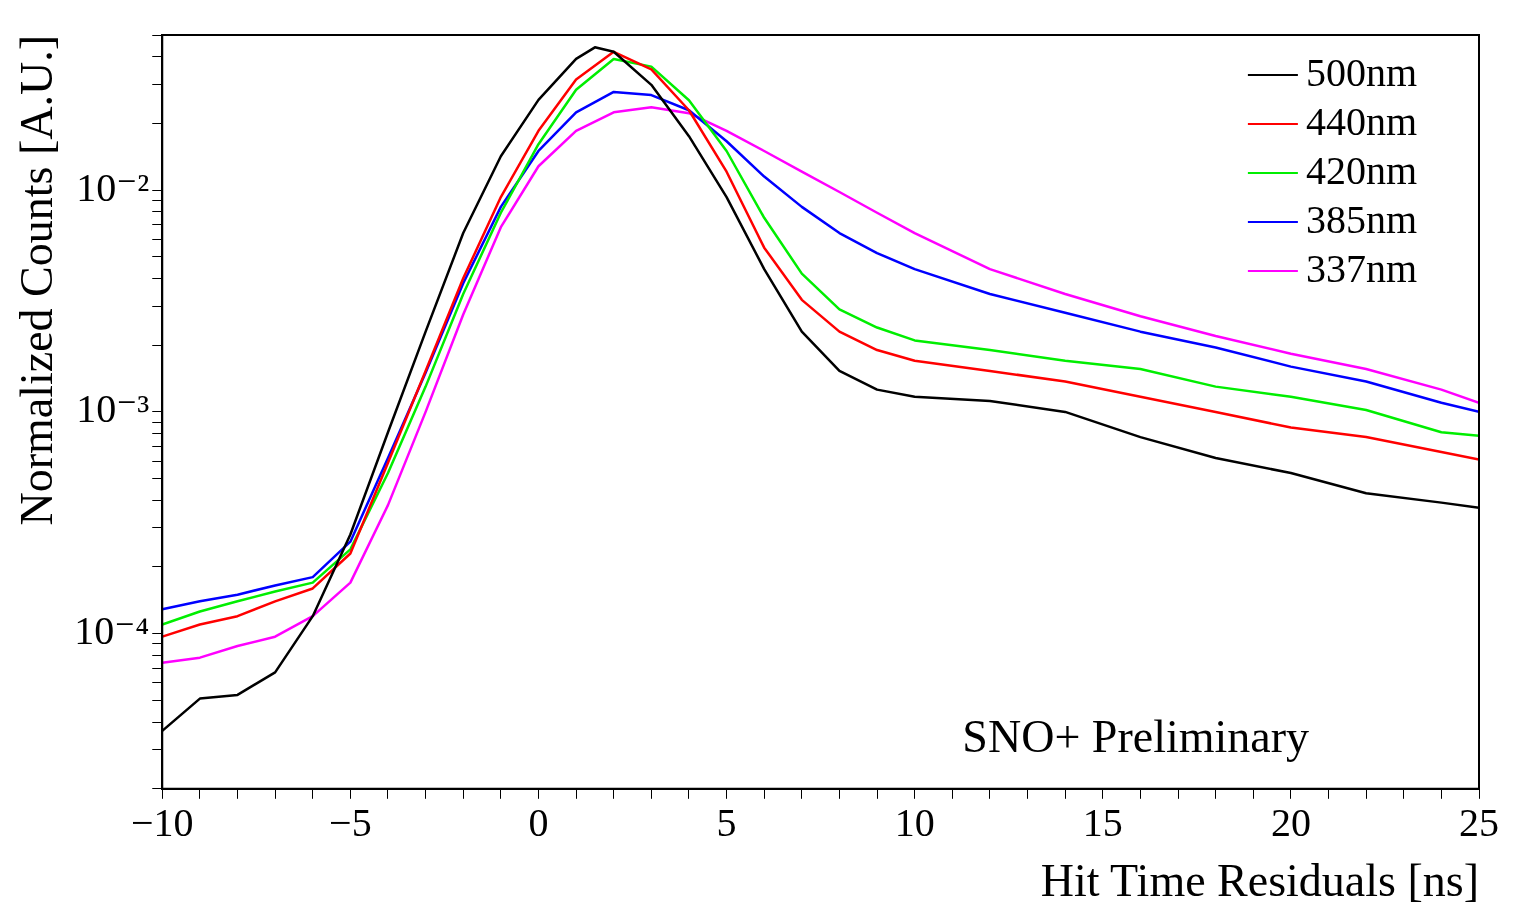  Describe the element at coordinates (112, 631) in the screenshot. I see `y-tick-label: 10⁻⁴` at that location.